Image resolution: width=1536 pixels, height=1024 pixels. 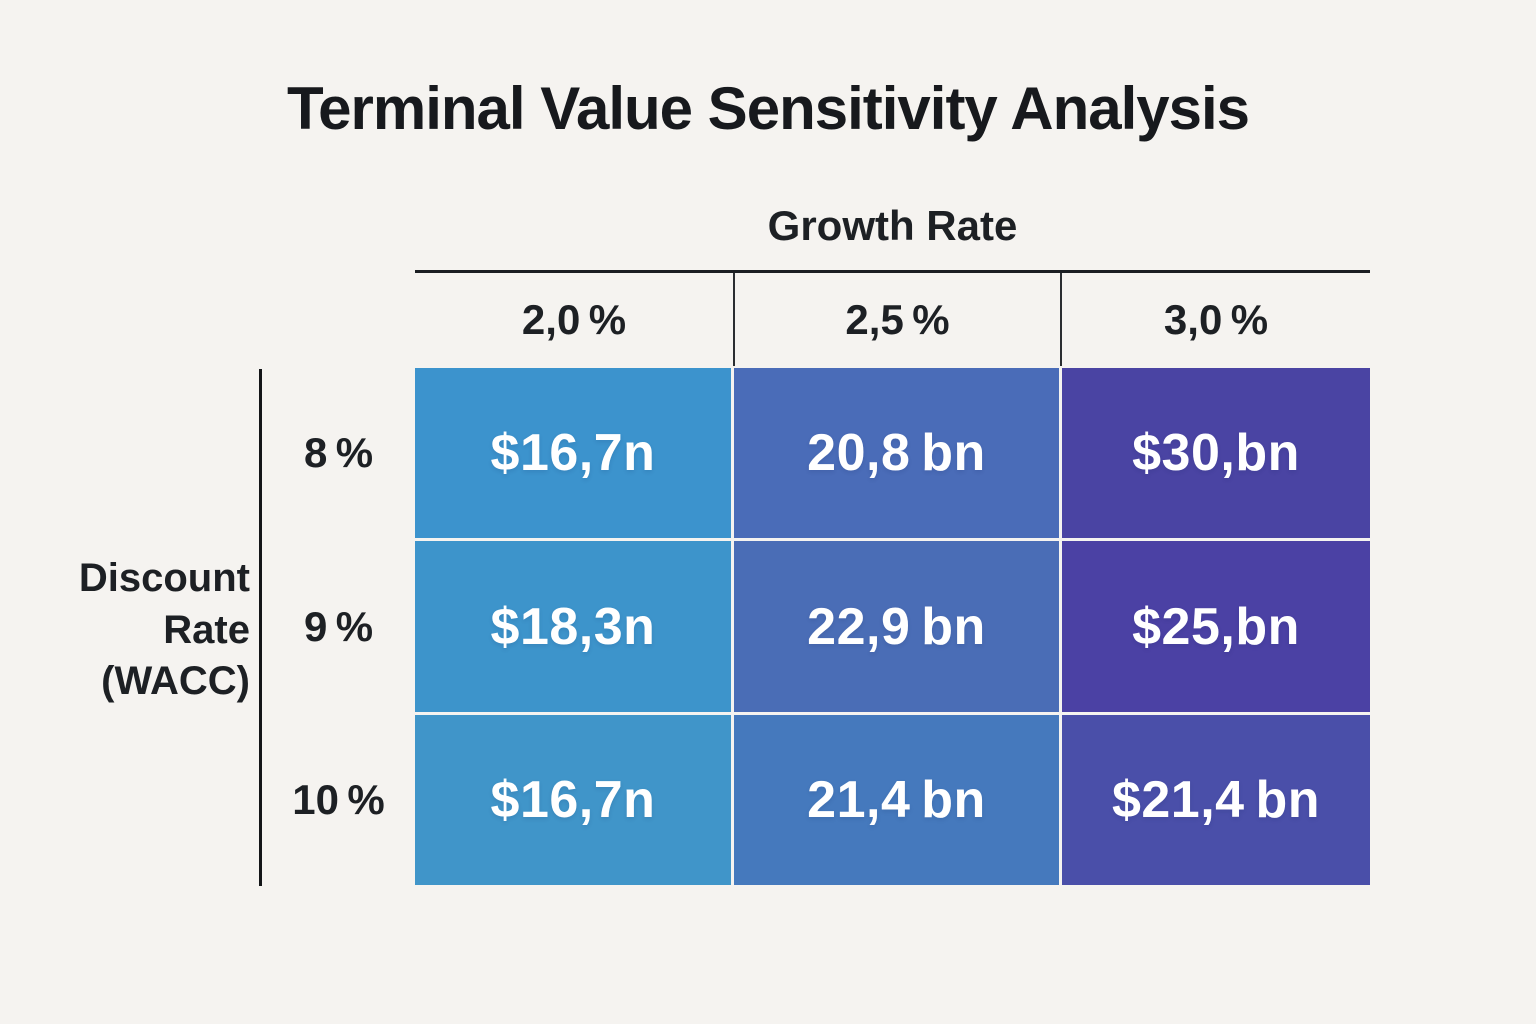 I want to click on row-label-8: 8 %, so click(x=338, y=452).